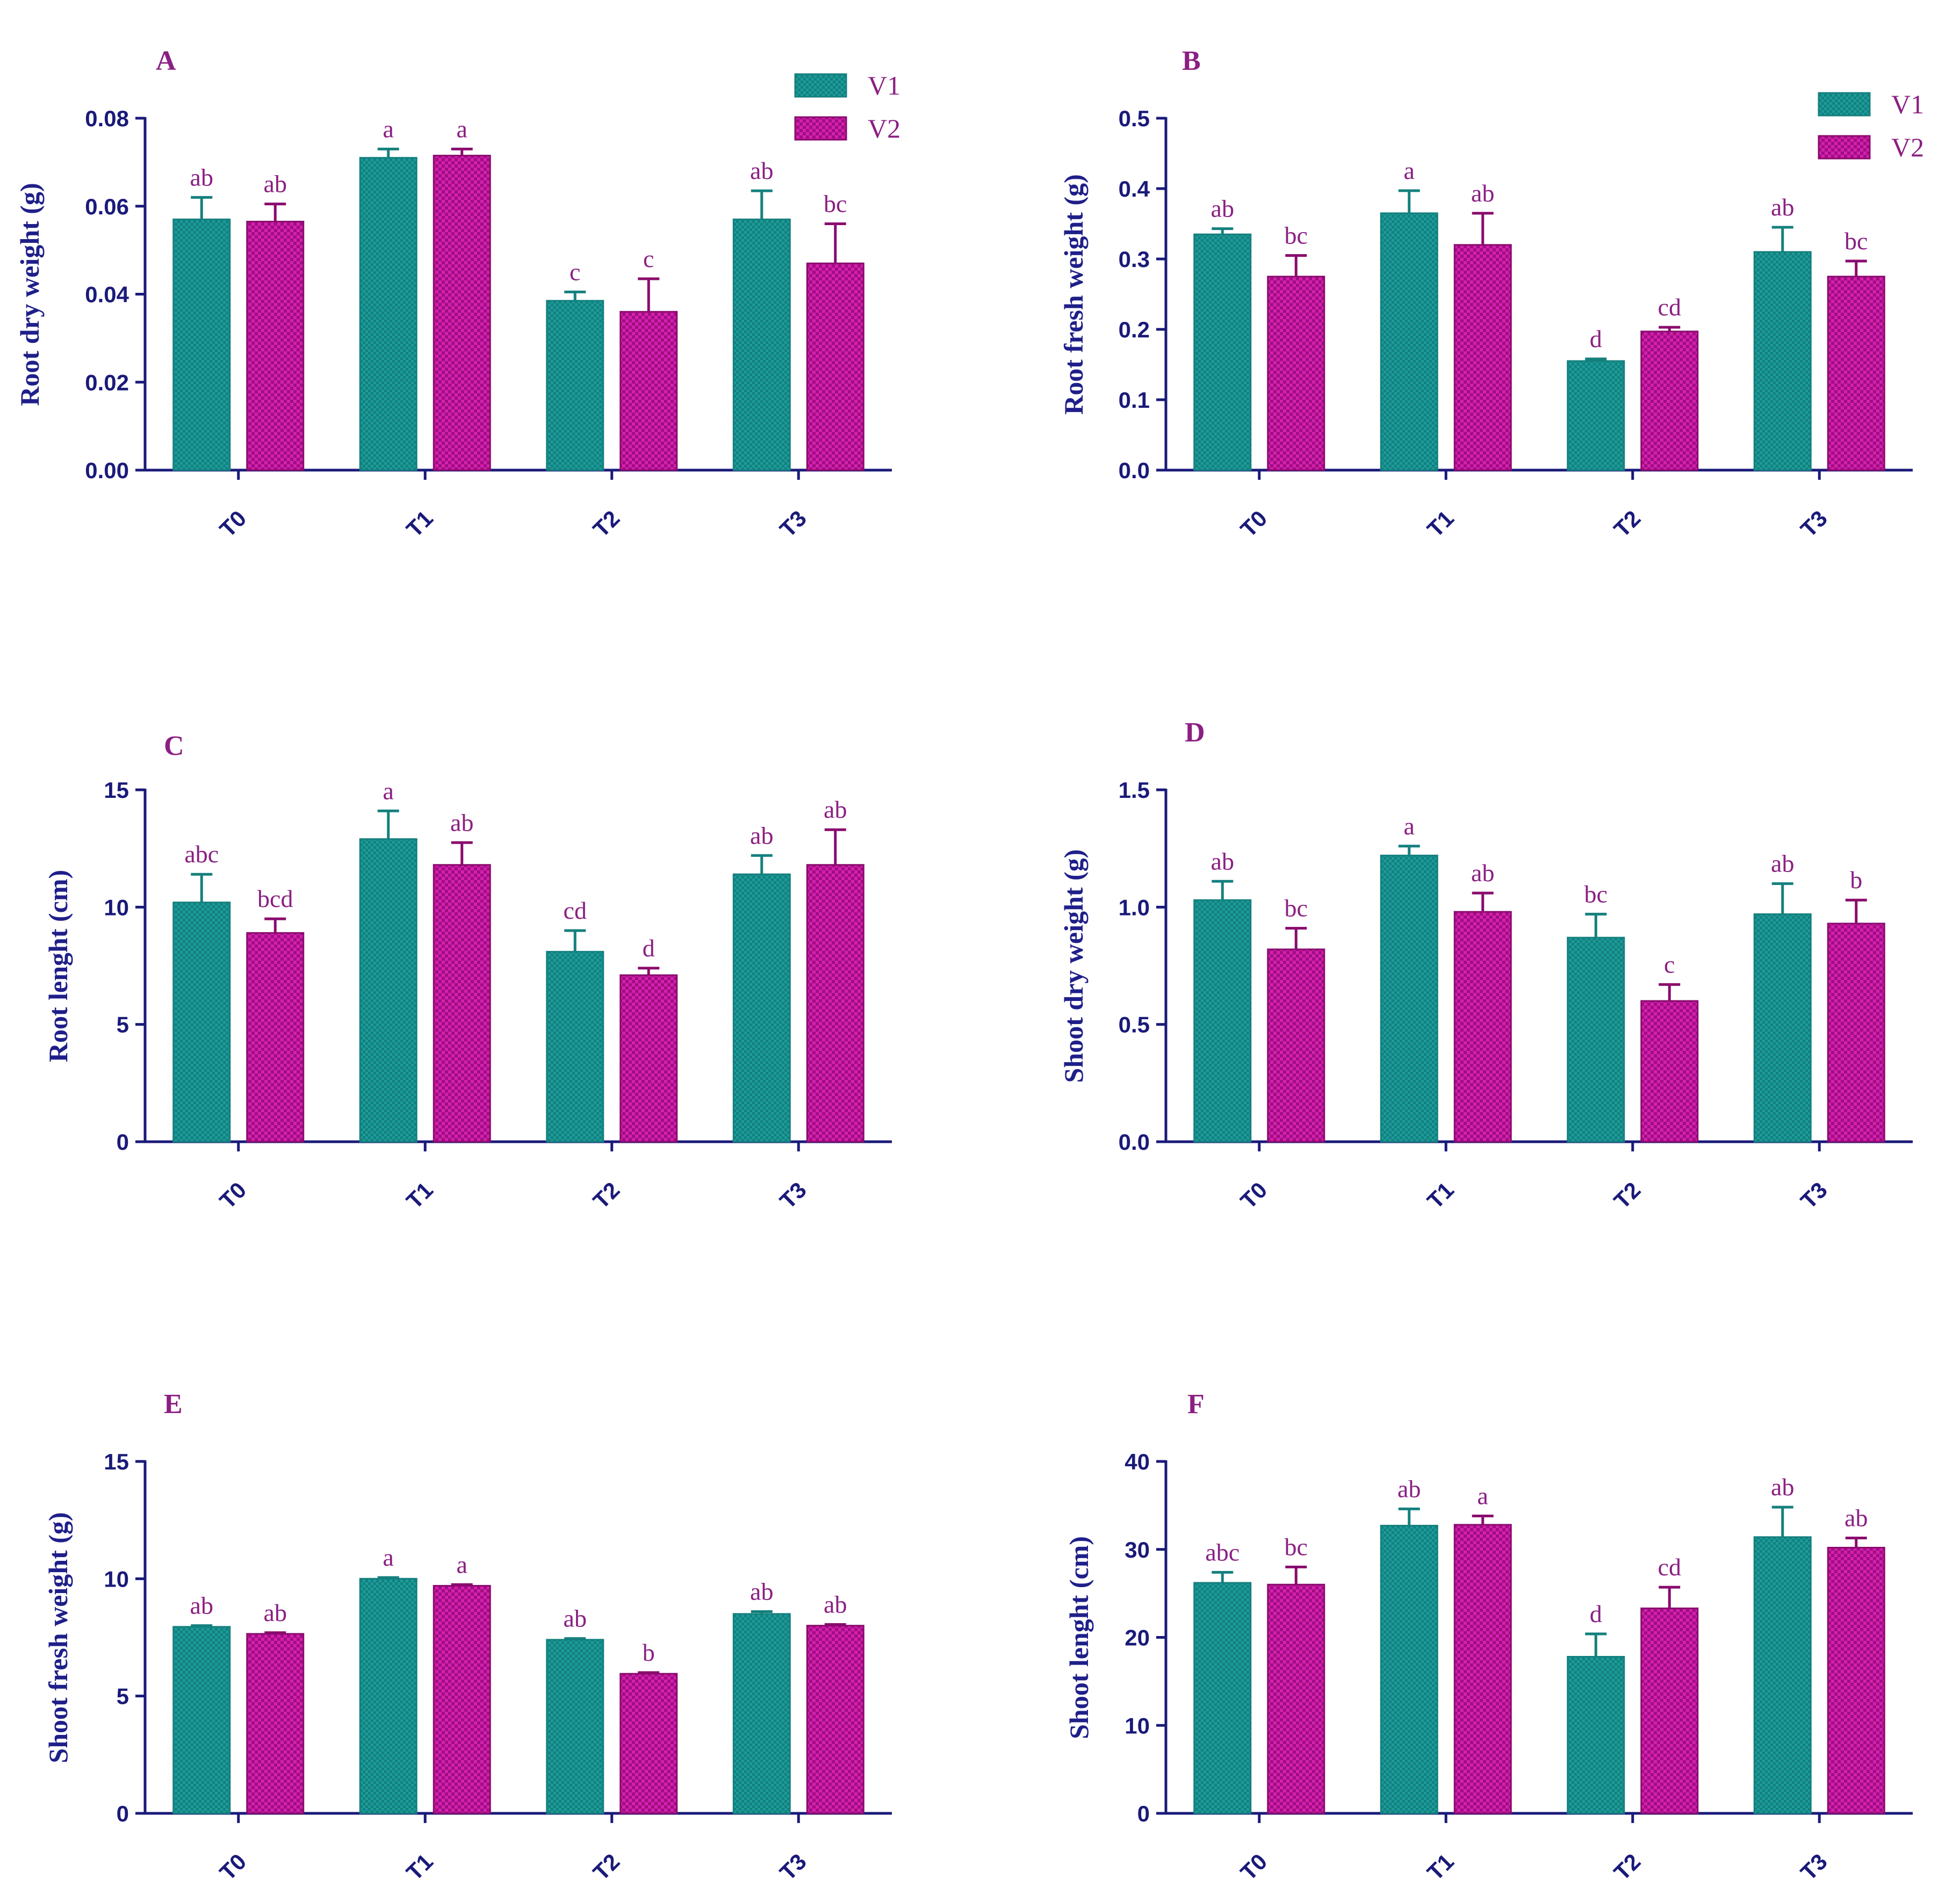 The image size is (1960, 1902). What do you see at coordinates (1134, 1025) in the screenshot?
I see `y-tick-label: 0.5` at bounding box center [1134, 1025].